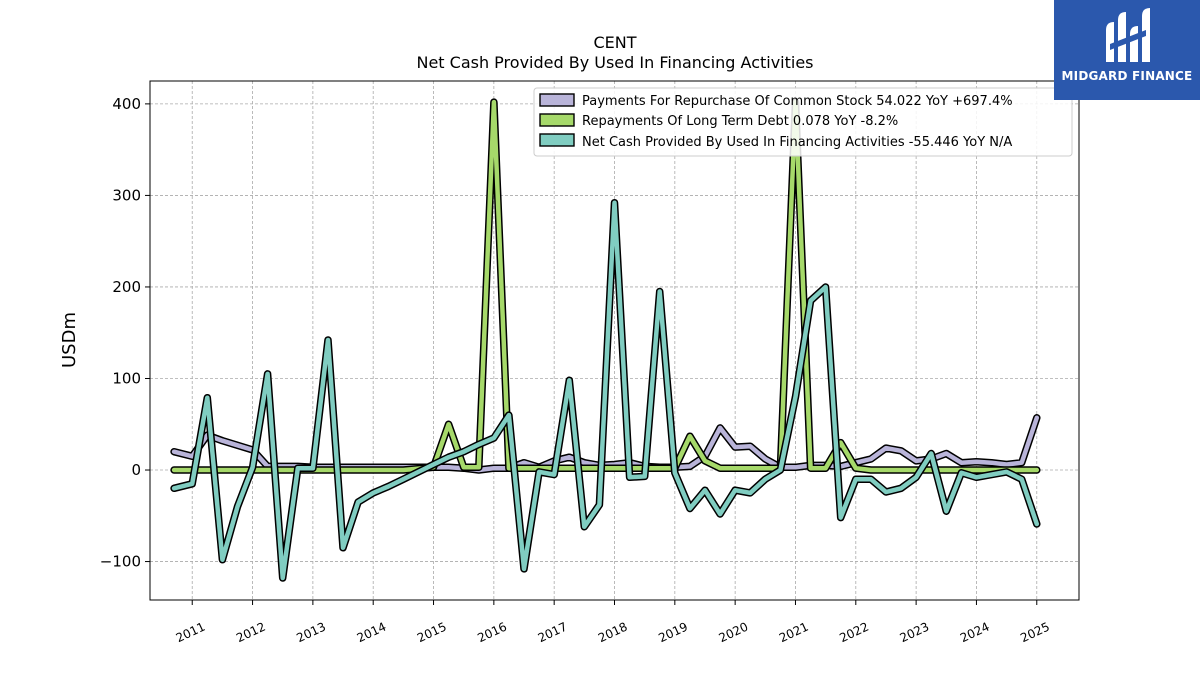 The width and height of the screenshot is (1200, 675). I want to click on x-tick-label: 2025, so click(1035, 633).